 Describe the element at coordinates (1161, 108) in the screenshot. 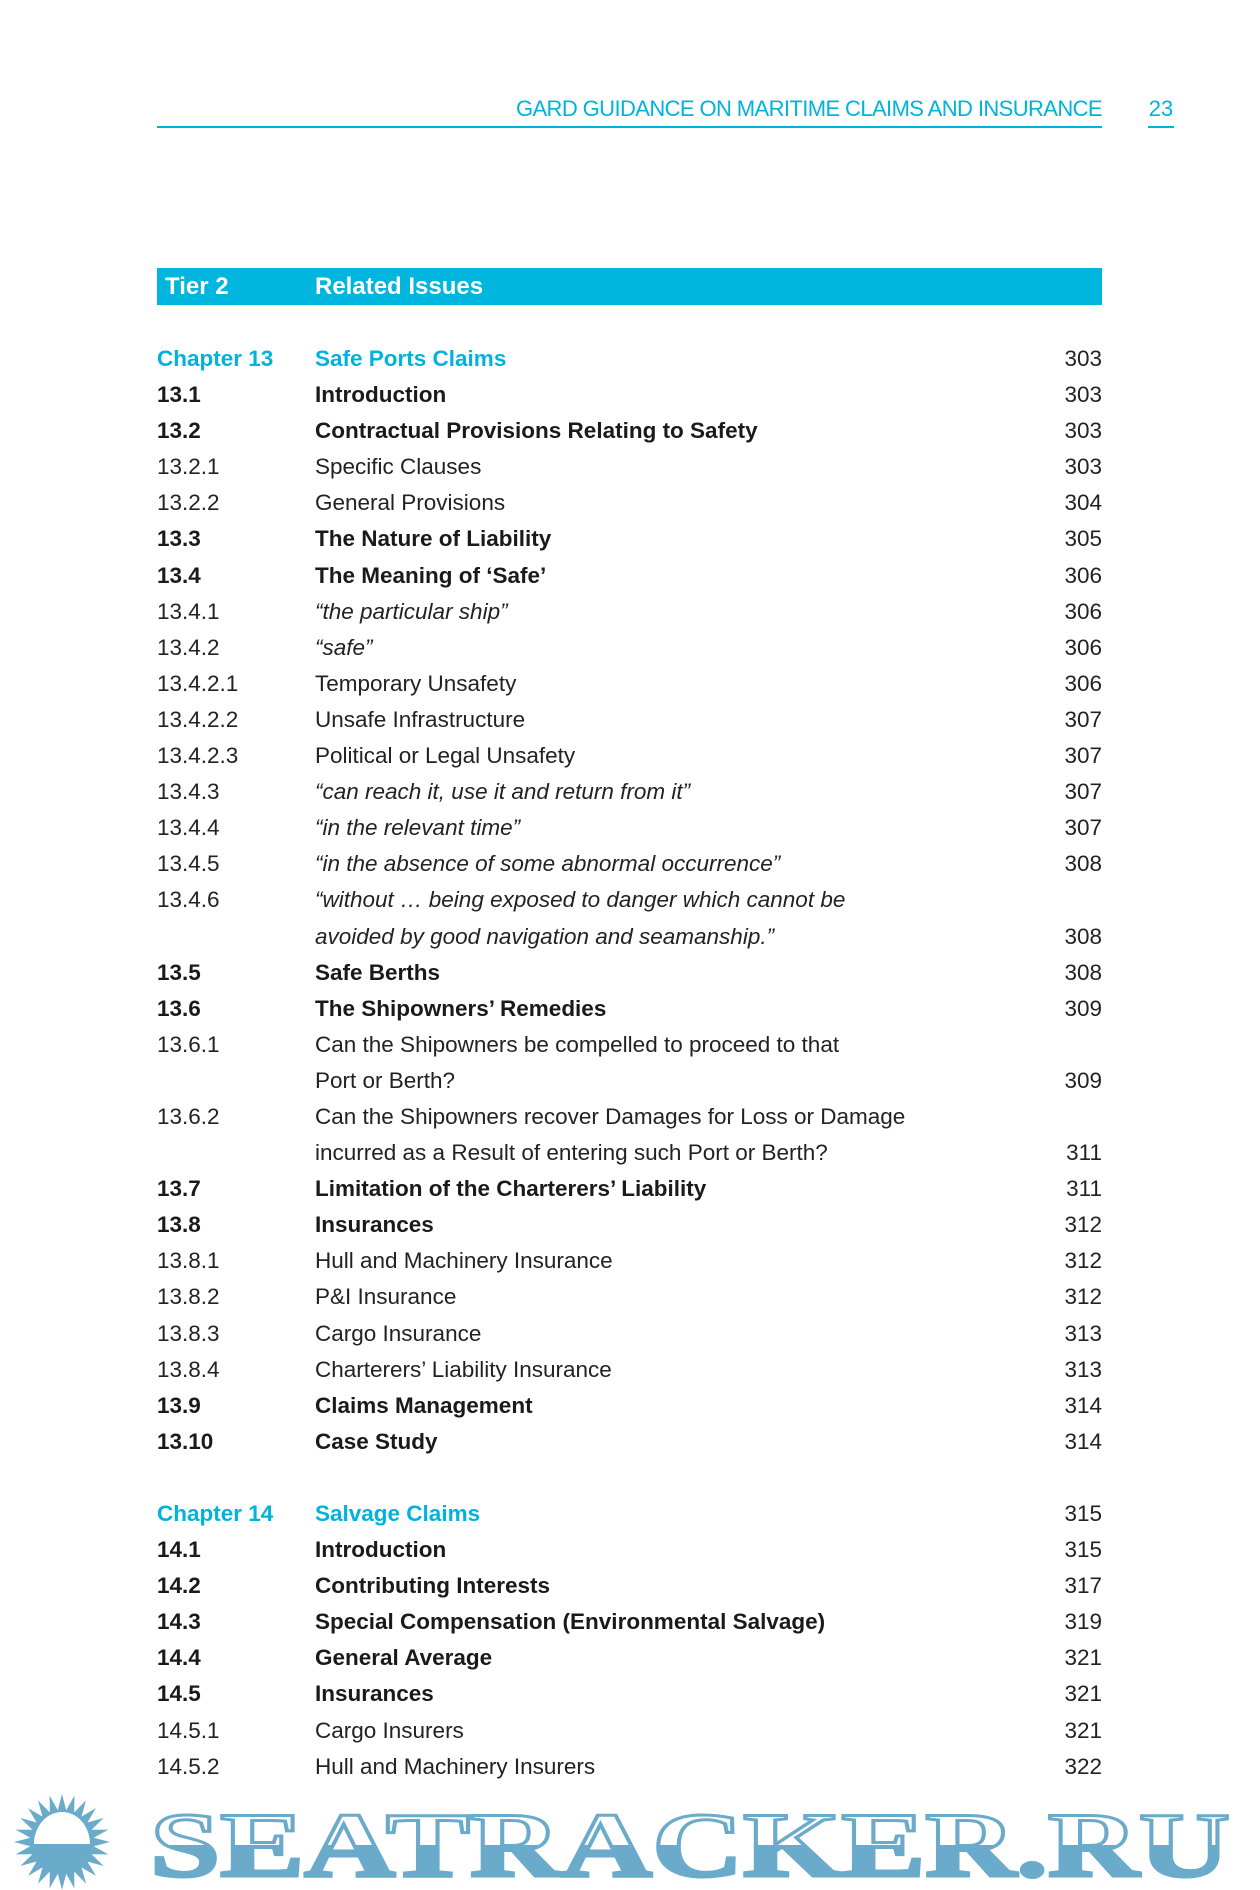

I see `page-number: 23` at that location.